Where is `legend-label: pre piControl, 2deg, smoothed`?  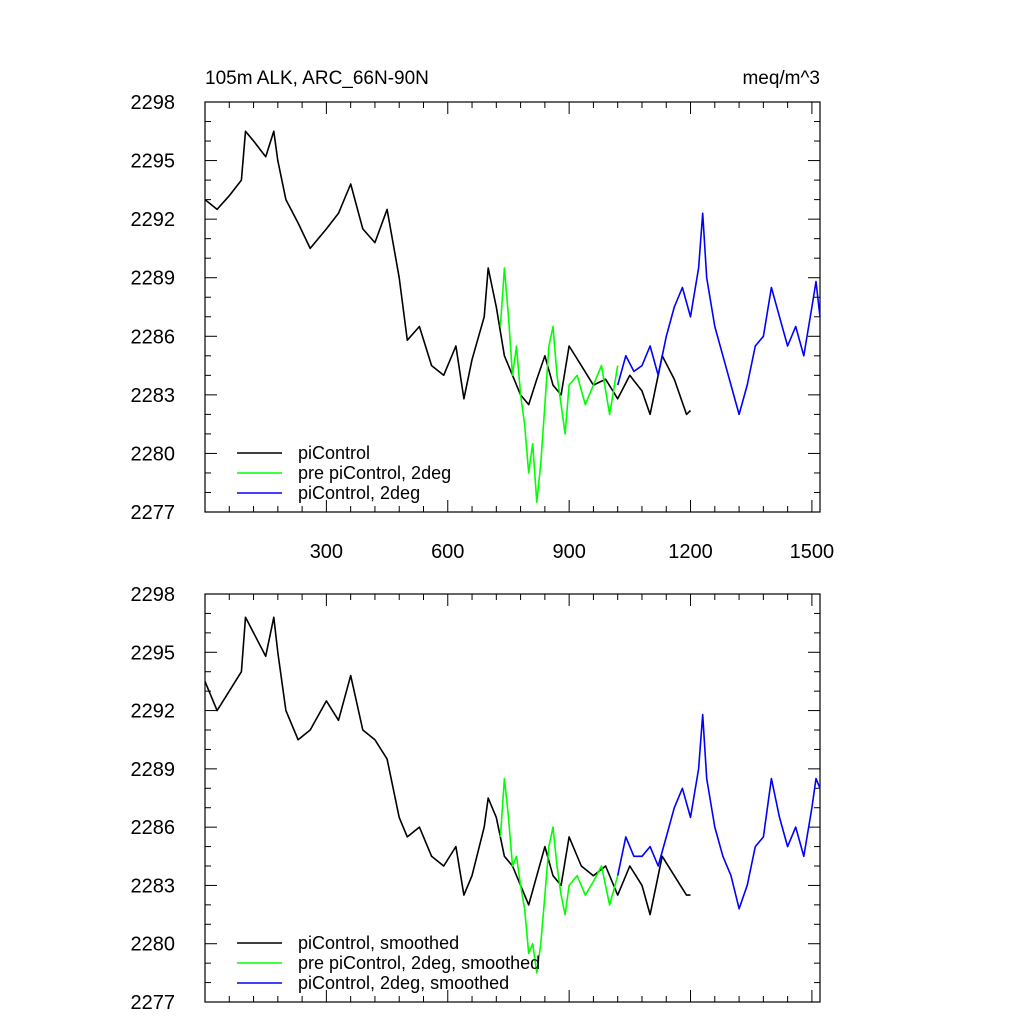
legend-label: pre piControl, 2deg, smoothed is located at coordinates (419, 963).